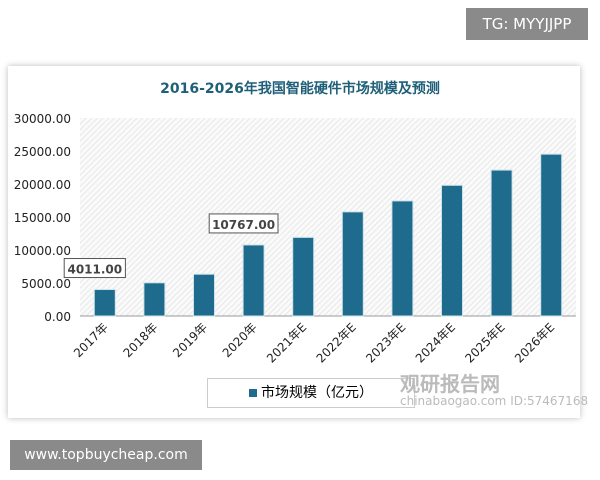  What do you see at coordinates (534, 342) in the screenshot?
I see `x-tick-label: 2026年E` at bounding box center [534, 342].